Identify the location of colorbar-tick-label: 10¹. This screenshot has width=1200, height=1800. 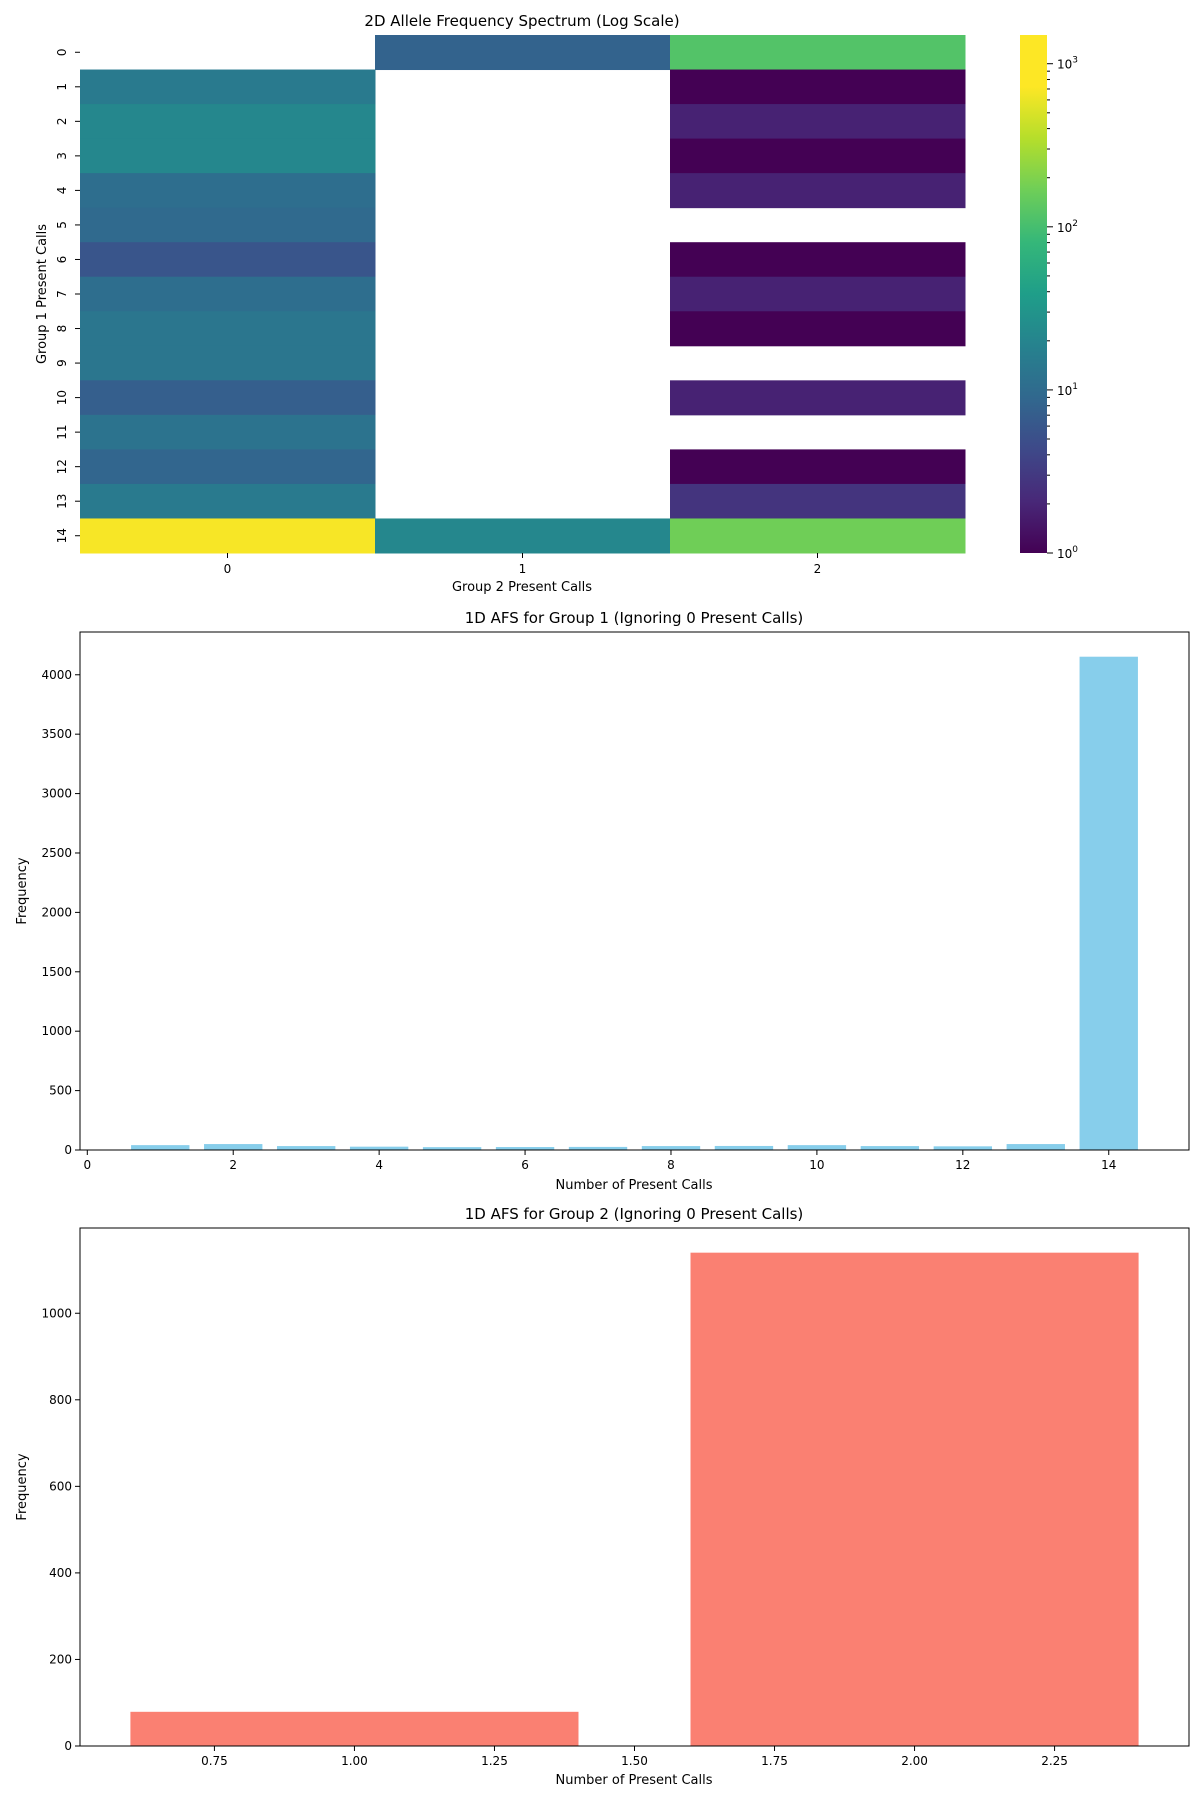
(1067, 390).